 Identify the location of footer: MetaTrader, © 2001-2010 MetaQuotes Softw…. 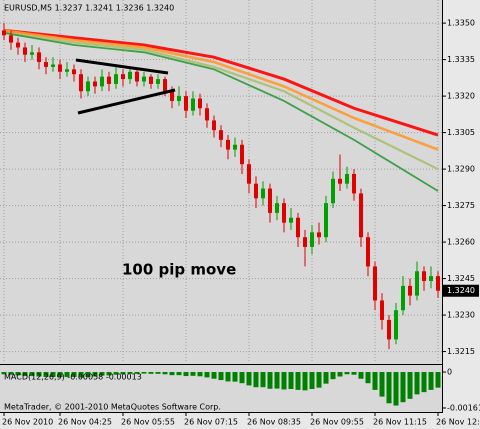
(112, 407).